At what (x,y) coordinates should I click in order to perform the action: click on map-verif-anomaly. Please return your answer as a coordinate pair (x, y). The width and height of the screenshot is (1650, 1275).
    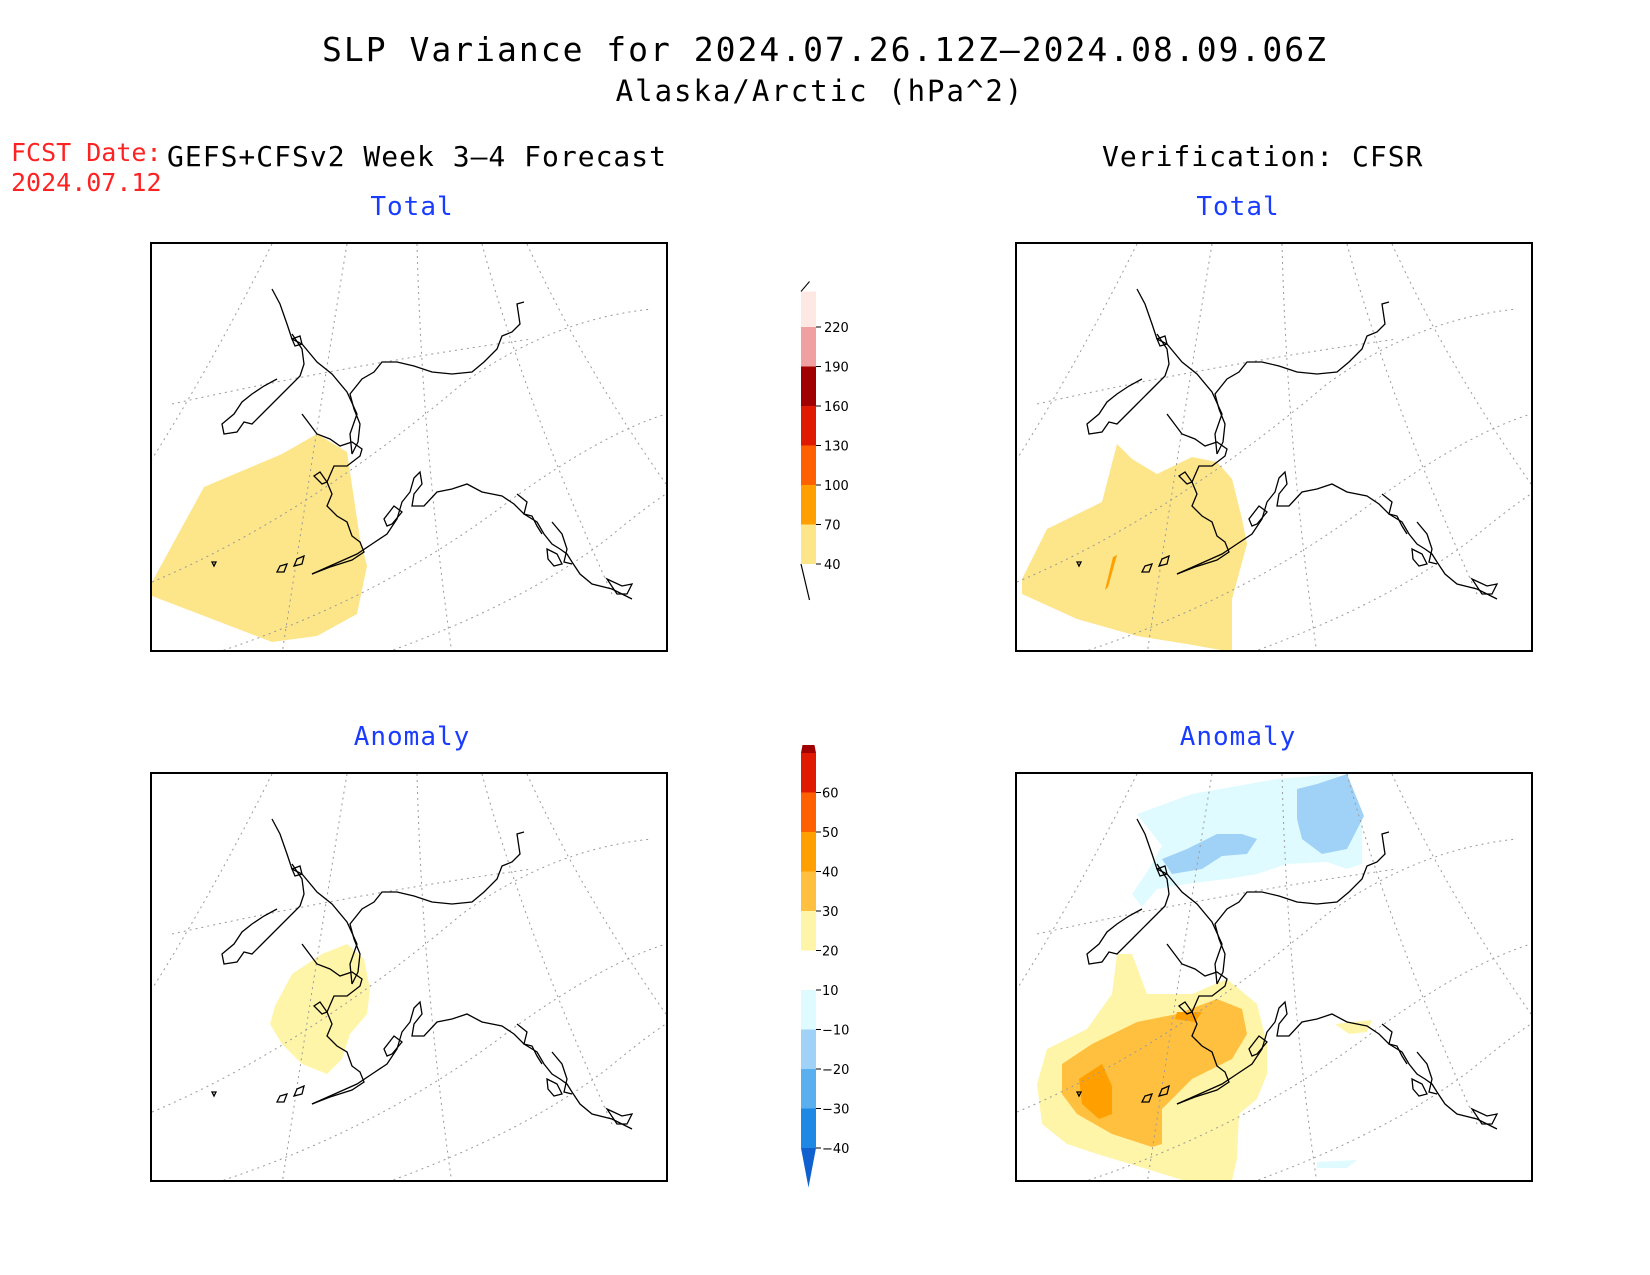
    Looking at the image, I should click on (1274, 977).